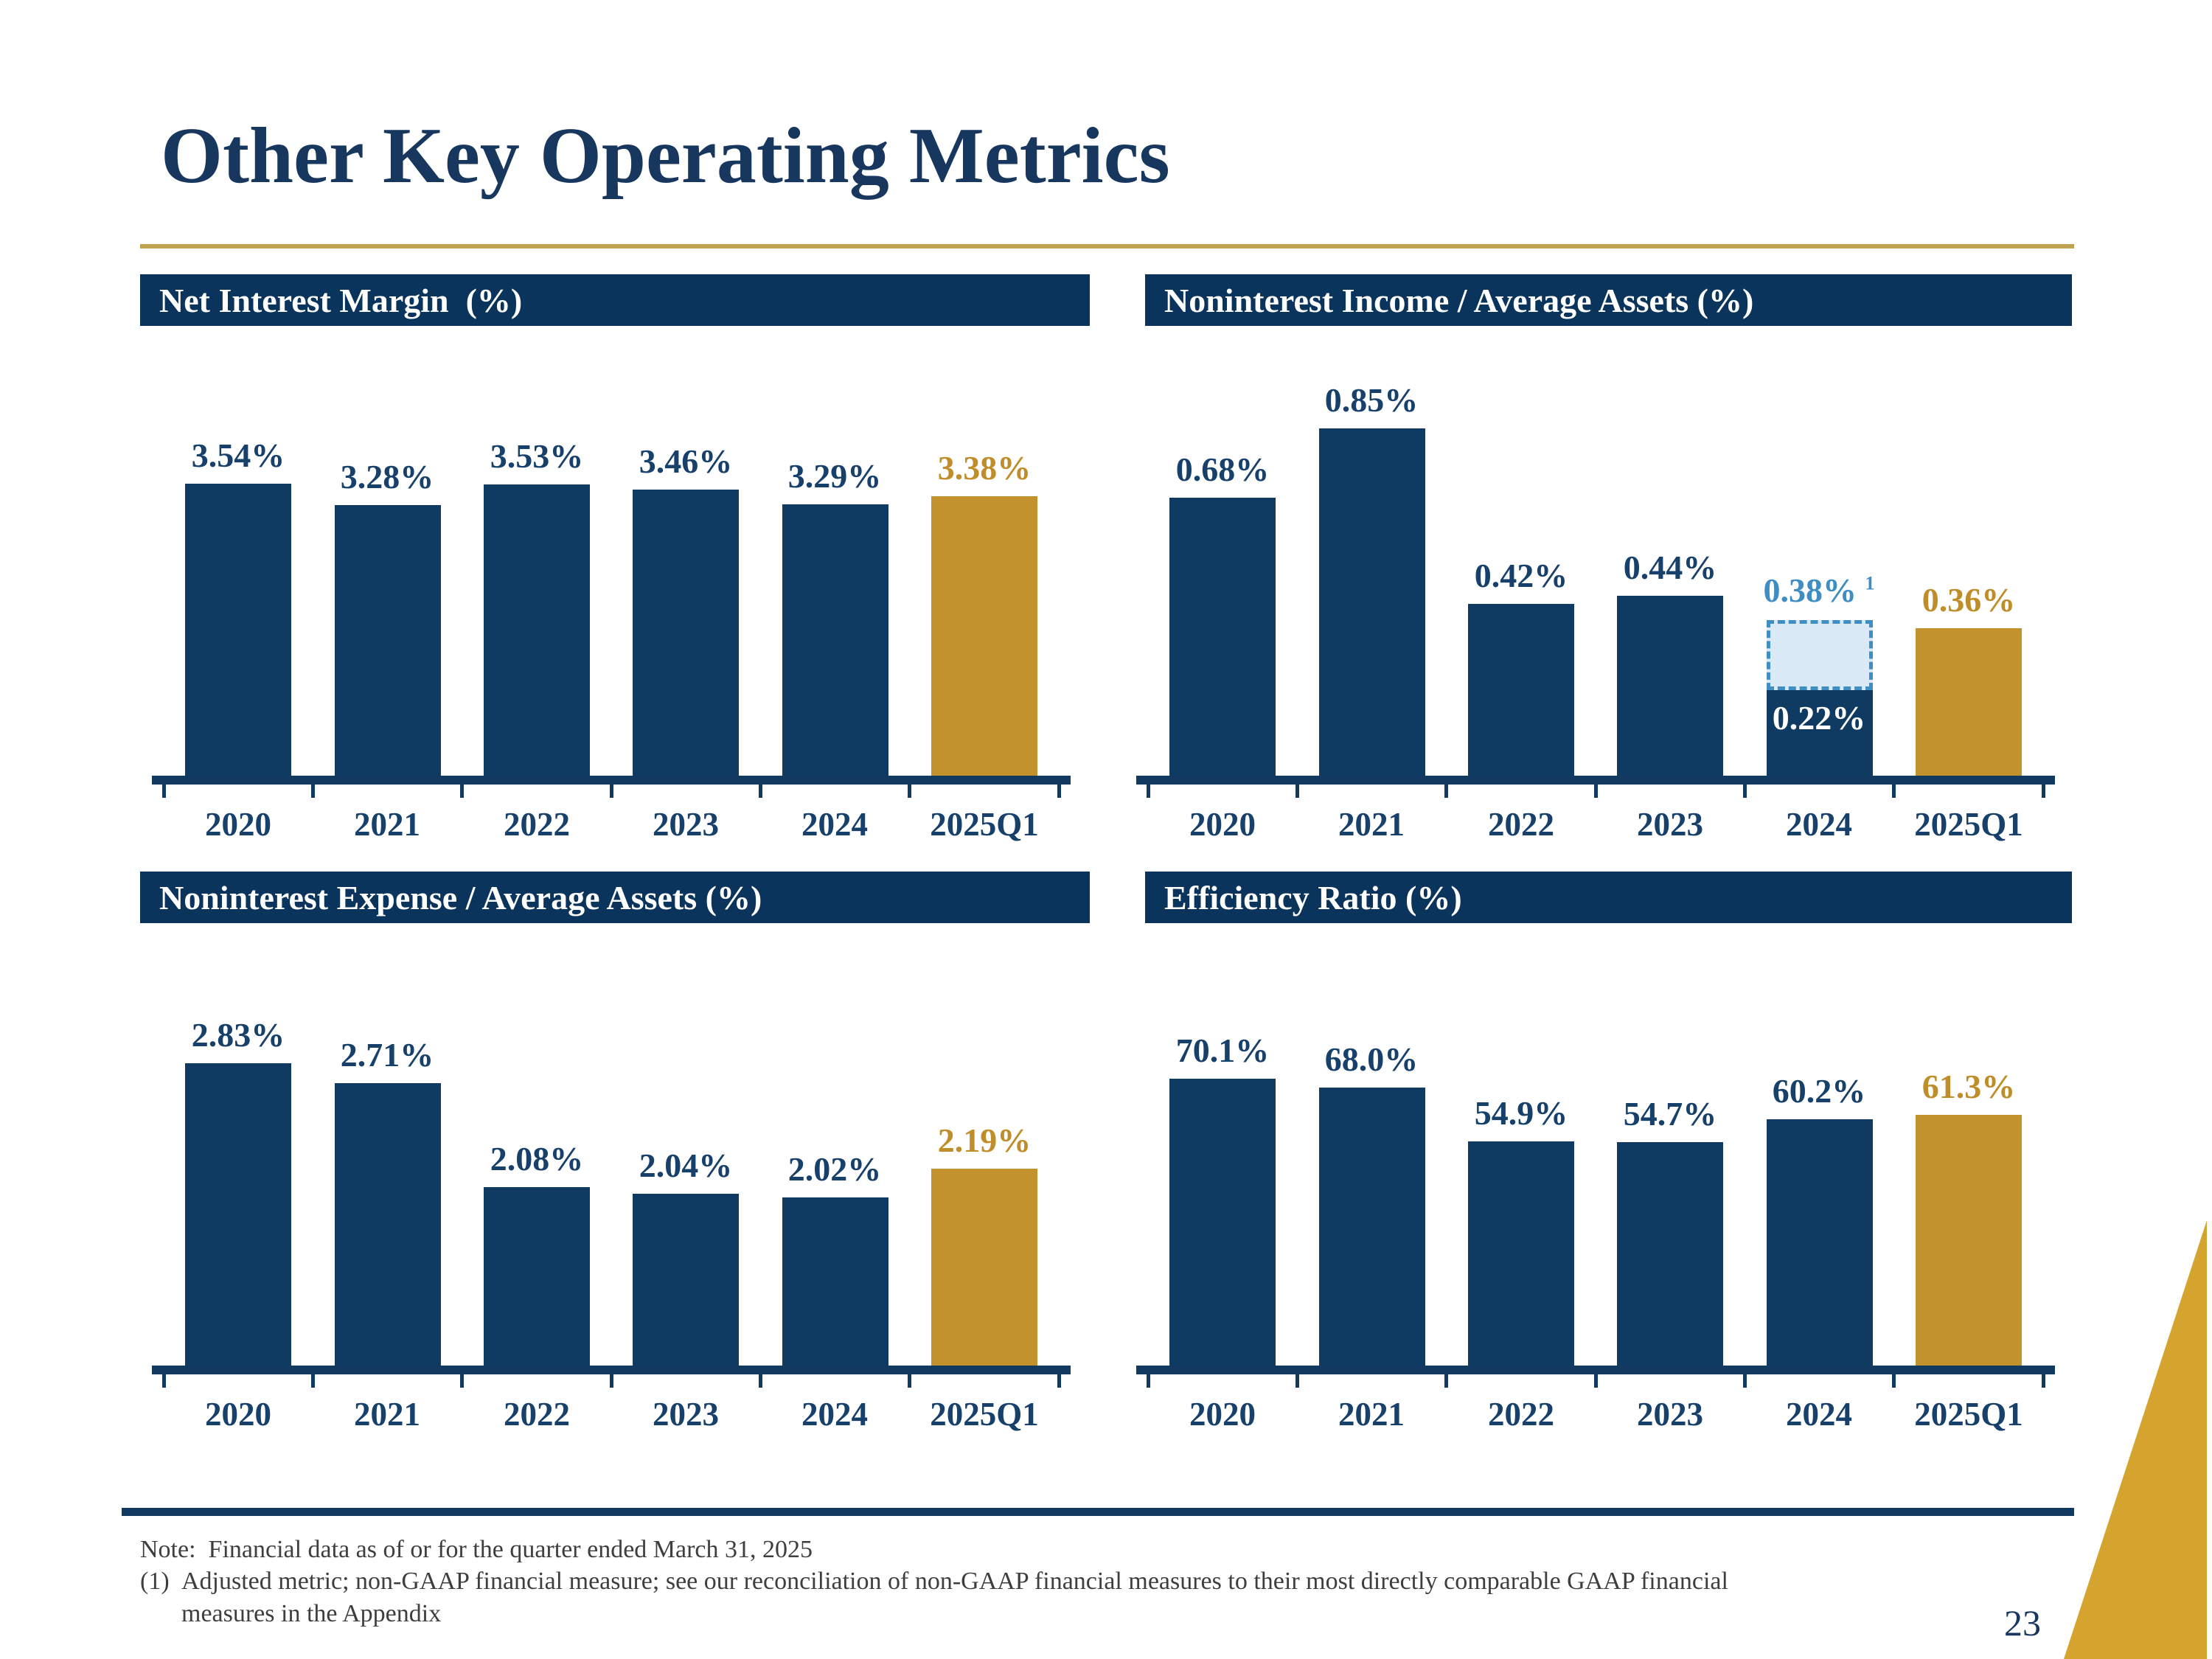  What do you see at coordinates (537, 456) in the screenshot?
I see `value-label-2022: 3.53%` at bounding box center [537, 456].